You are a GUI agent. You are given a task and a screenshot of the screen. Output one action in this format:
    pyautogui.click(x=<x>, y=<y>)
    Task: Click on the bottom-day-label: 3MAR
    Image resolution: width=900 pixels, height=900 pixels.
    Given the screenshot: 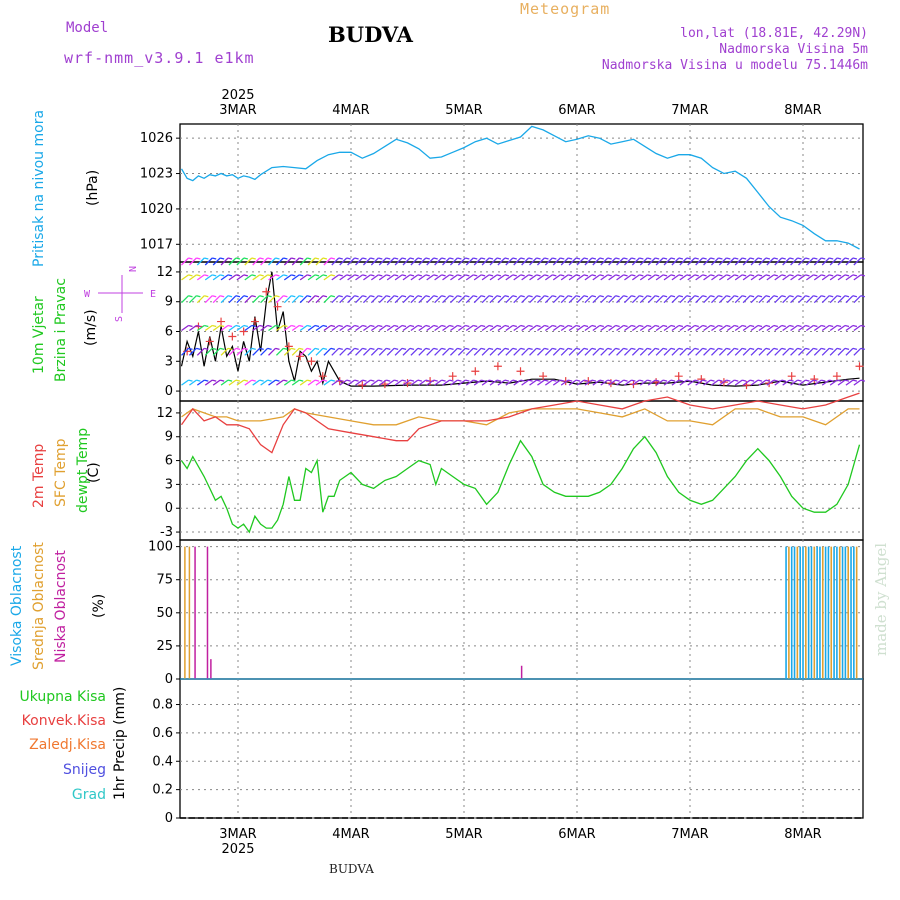 What is the action you would take?
    pyautogui.click(x=237, y=834)
    